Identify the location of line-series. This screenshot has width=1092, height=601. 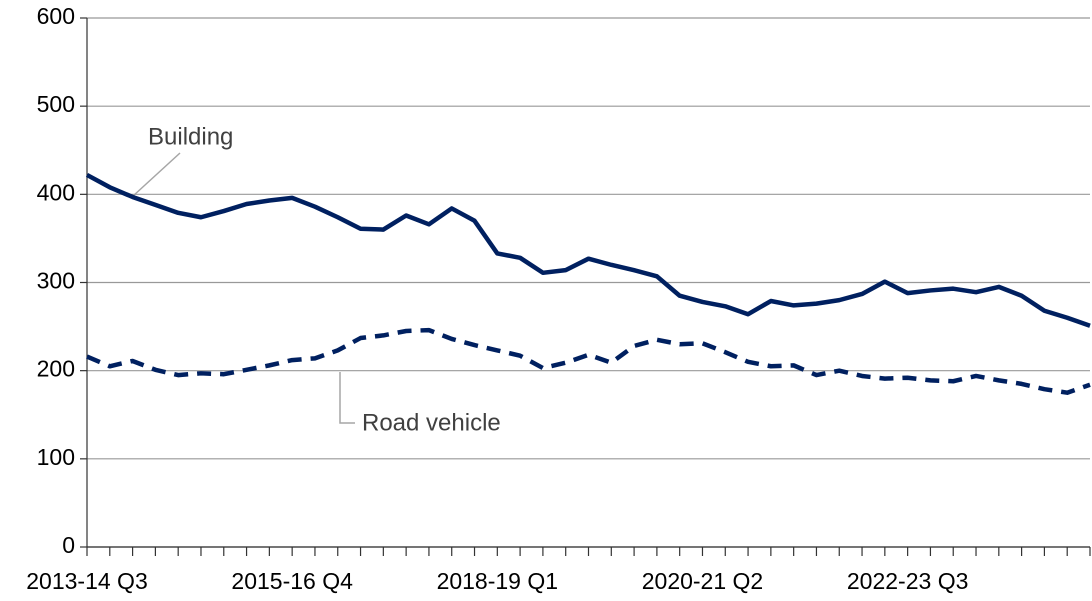
(588, 361).